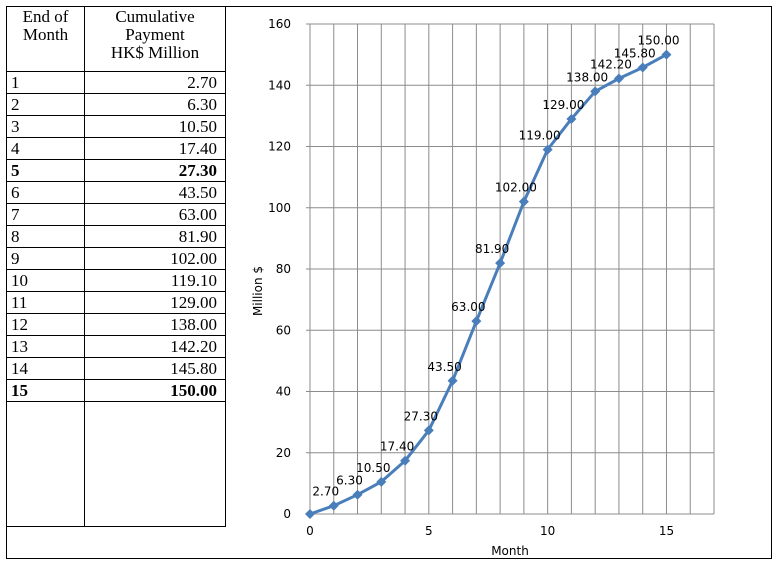 The height and width of the screenshot is (569, 781). What do you see at coordinates (468, 307) in the screenshot?
I see `data-label: 63.00` at bounding box center [468, 307].